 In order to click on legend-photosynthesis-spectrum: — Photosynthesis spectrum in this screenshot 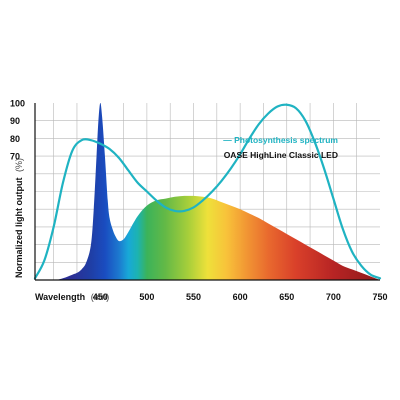, I will do `click(280, 140)`.